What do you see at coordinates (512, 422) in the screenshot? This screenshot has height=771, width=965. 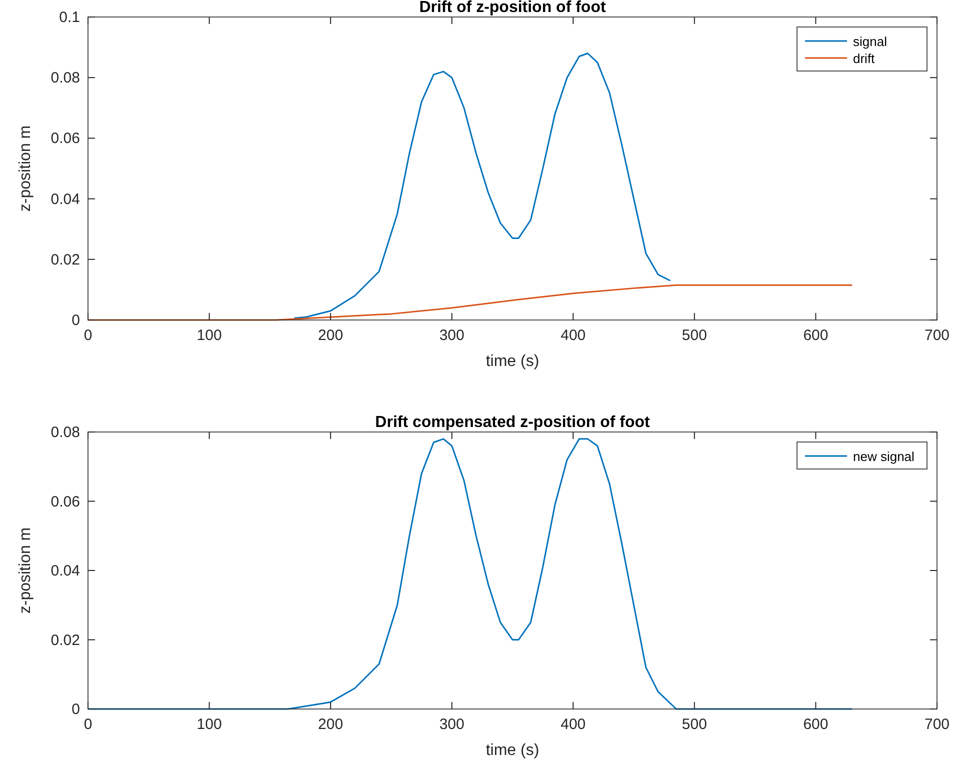 I see `chart-title: Drift compensated z-position of foot` at bounding box center [512, 422].